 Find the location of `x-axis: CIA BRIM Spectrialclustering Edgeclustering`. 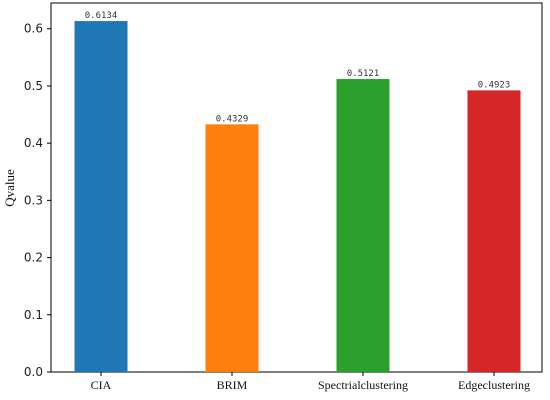

x-axis: CIA BRIM Spectrialclustering Edgeclustering is located at coordinates (310, 382).